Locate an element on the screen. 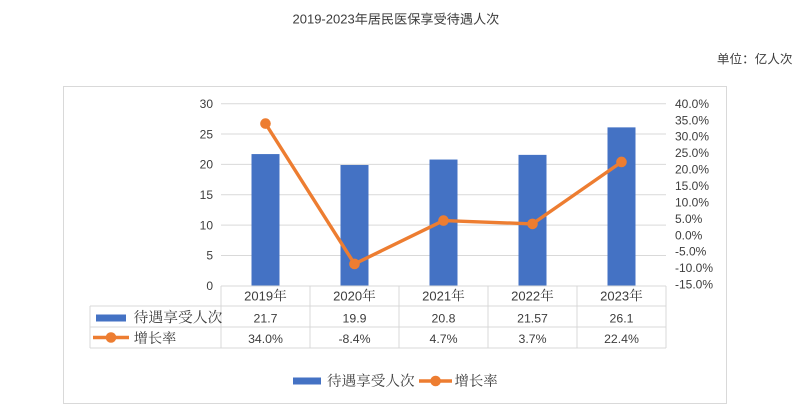 This screenshot has height=416, width=800. svg-text: 20.0% is located at coordinates (692, 170).